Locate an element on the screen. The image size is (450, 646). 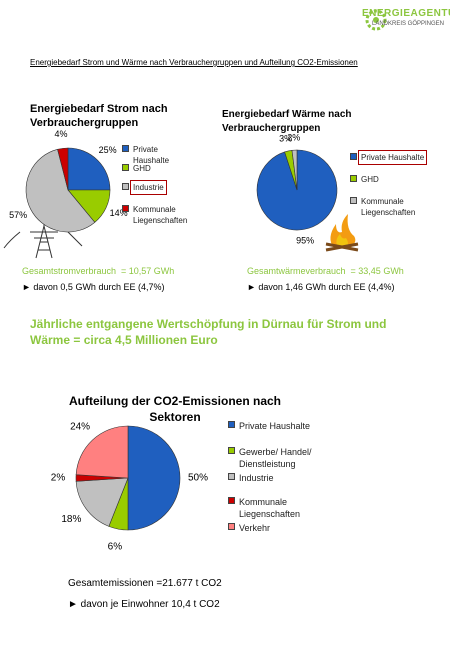
value-label: 3% is located at coordinates (285, 139).